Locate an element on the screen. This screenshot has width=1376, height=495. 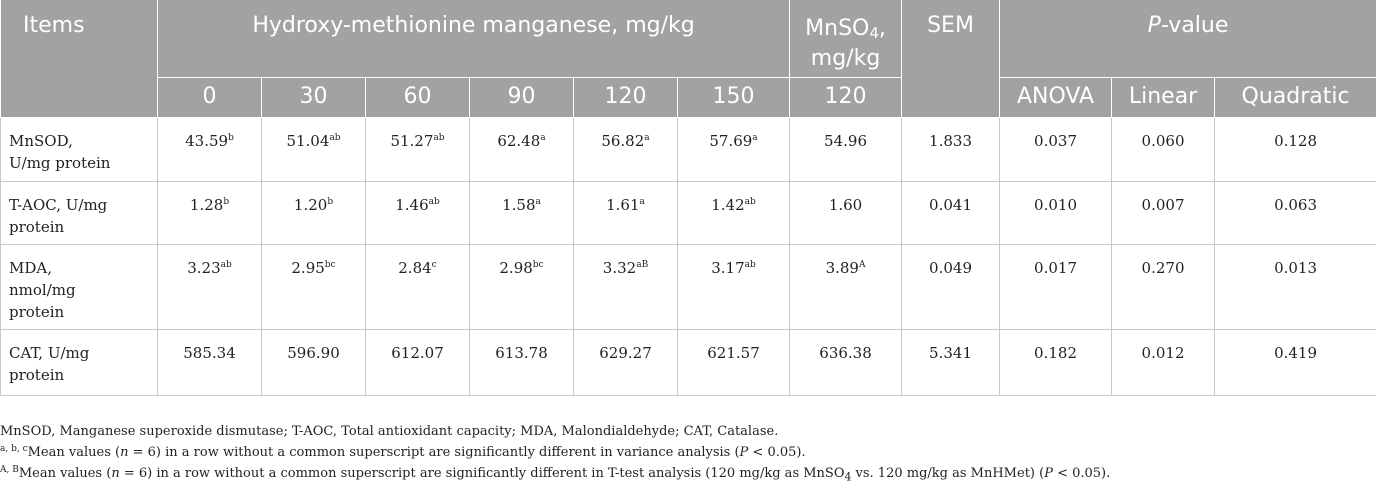
header-sem: SEM is located at coordinates (951, 59).